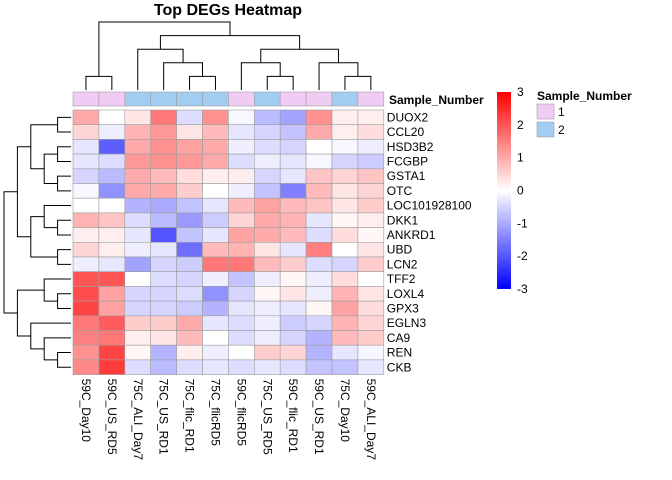 This screenshot has width=672, height=480. Describe the element at coordinates (522, 223) in the screenshot. I see `colorbar-tick-label: -1` at that location.